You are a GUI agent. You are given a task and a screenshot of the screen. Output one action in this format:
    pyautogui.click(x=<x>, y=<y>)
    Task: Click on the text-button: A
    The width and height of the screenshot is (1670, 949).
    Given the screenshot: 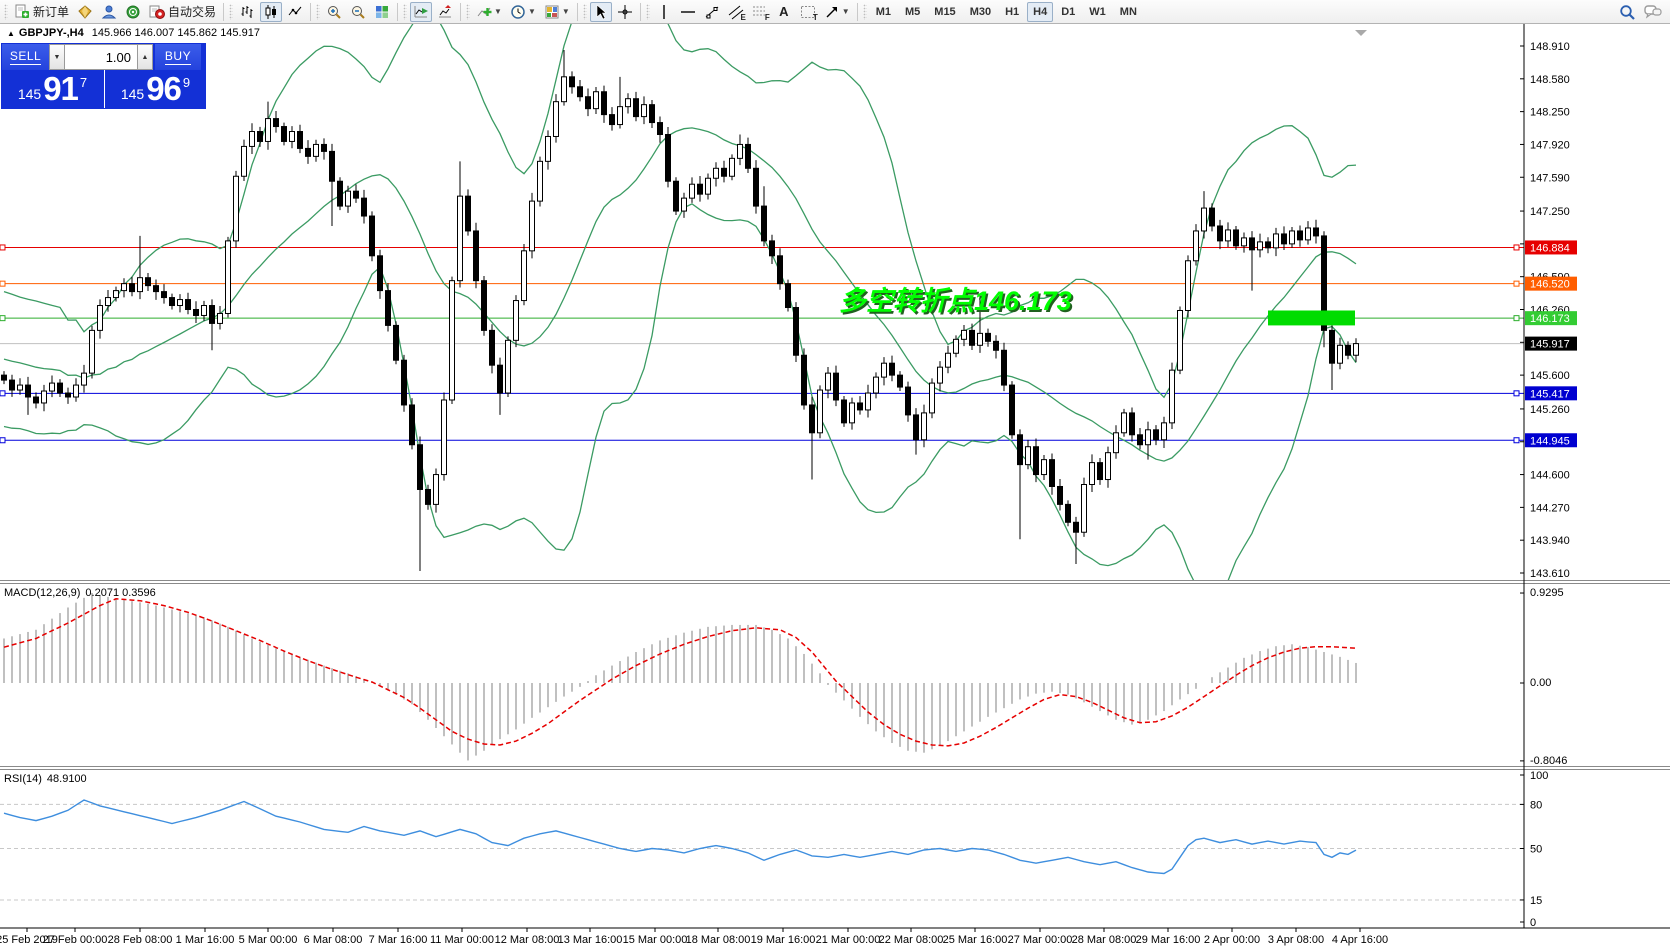 What is the action you would take?
    pyautogui.click(x=784, y=12)
    